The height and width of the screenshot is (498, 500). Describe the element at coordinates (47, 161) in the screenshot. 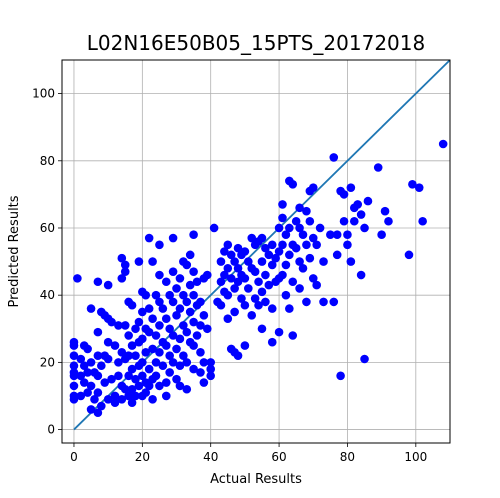

I see `y-tick-label: 80` at that location.